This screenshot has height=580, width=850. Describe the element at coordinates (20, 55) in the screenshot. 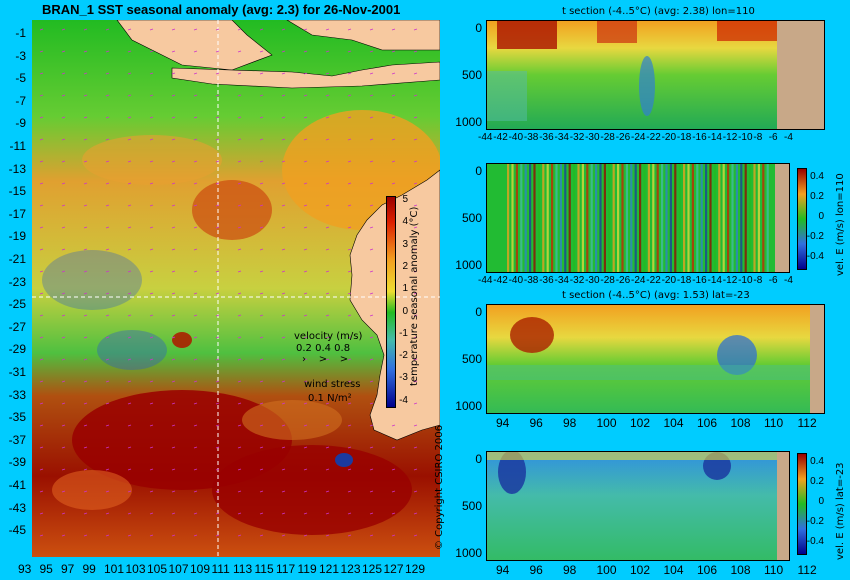

I see `latAxis-tick: -3` at that location.